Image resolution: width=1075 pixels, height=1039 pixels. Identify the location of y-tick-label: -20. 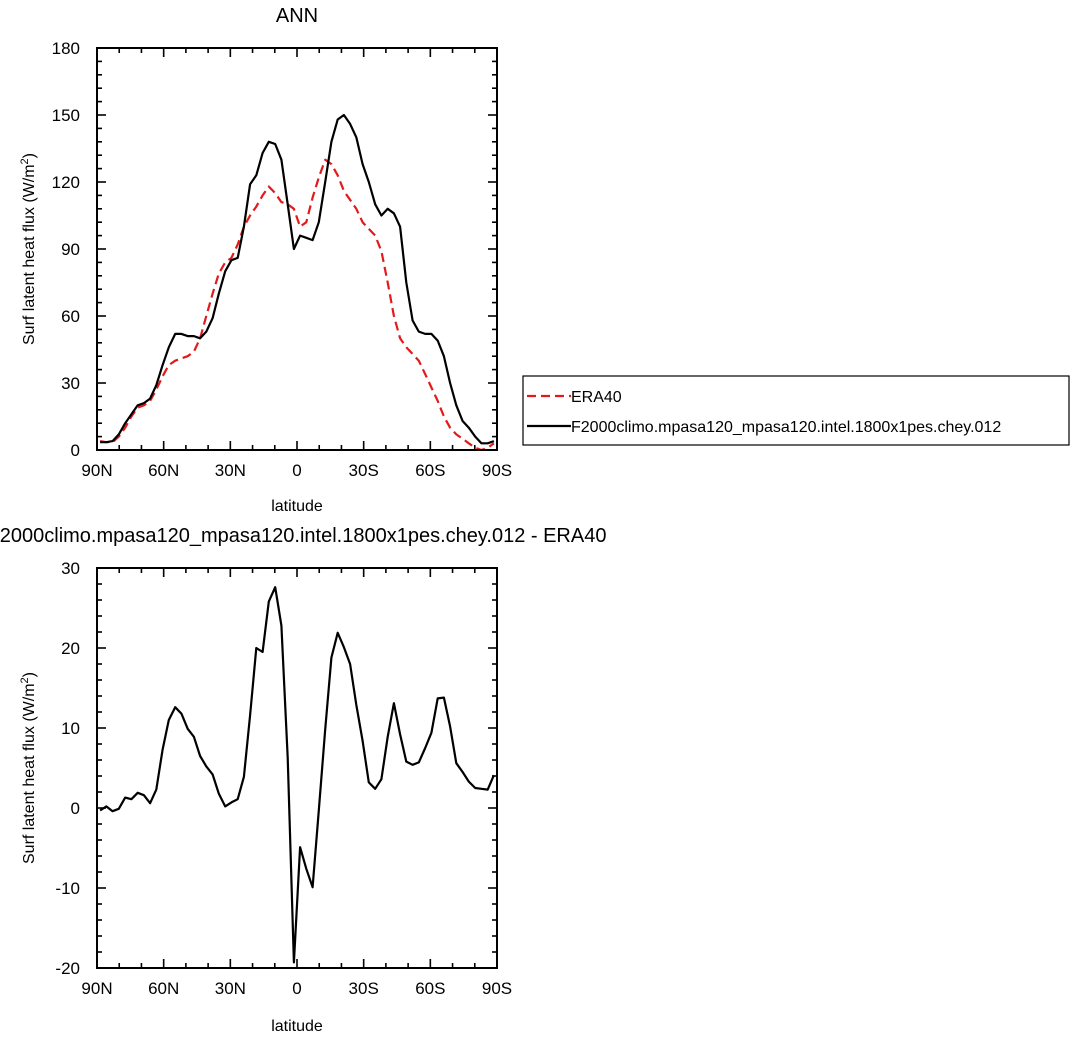
(67, 968).